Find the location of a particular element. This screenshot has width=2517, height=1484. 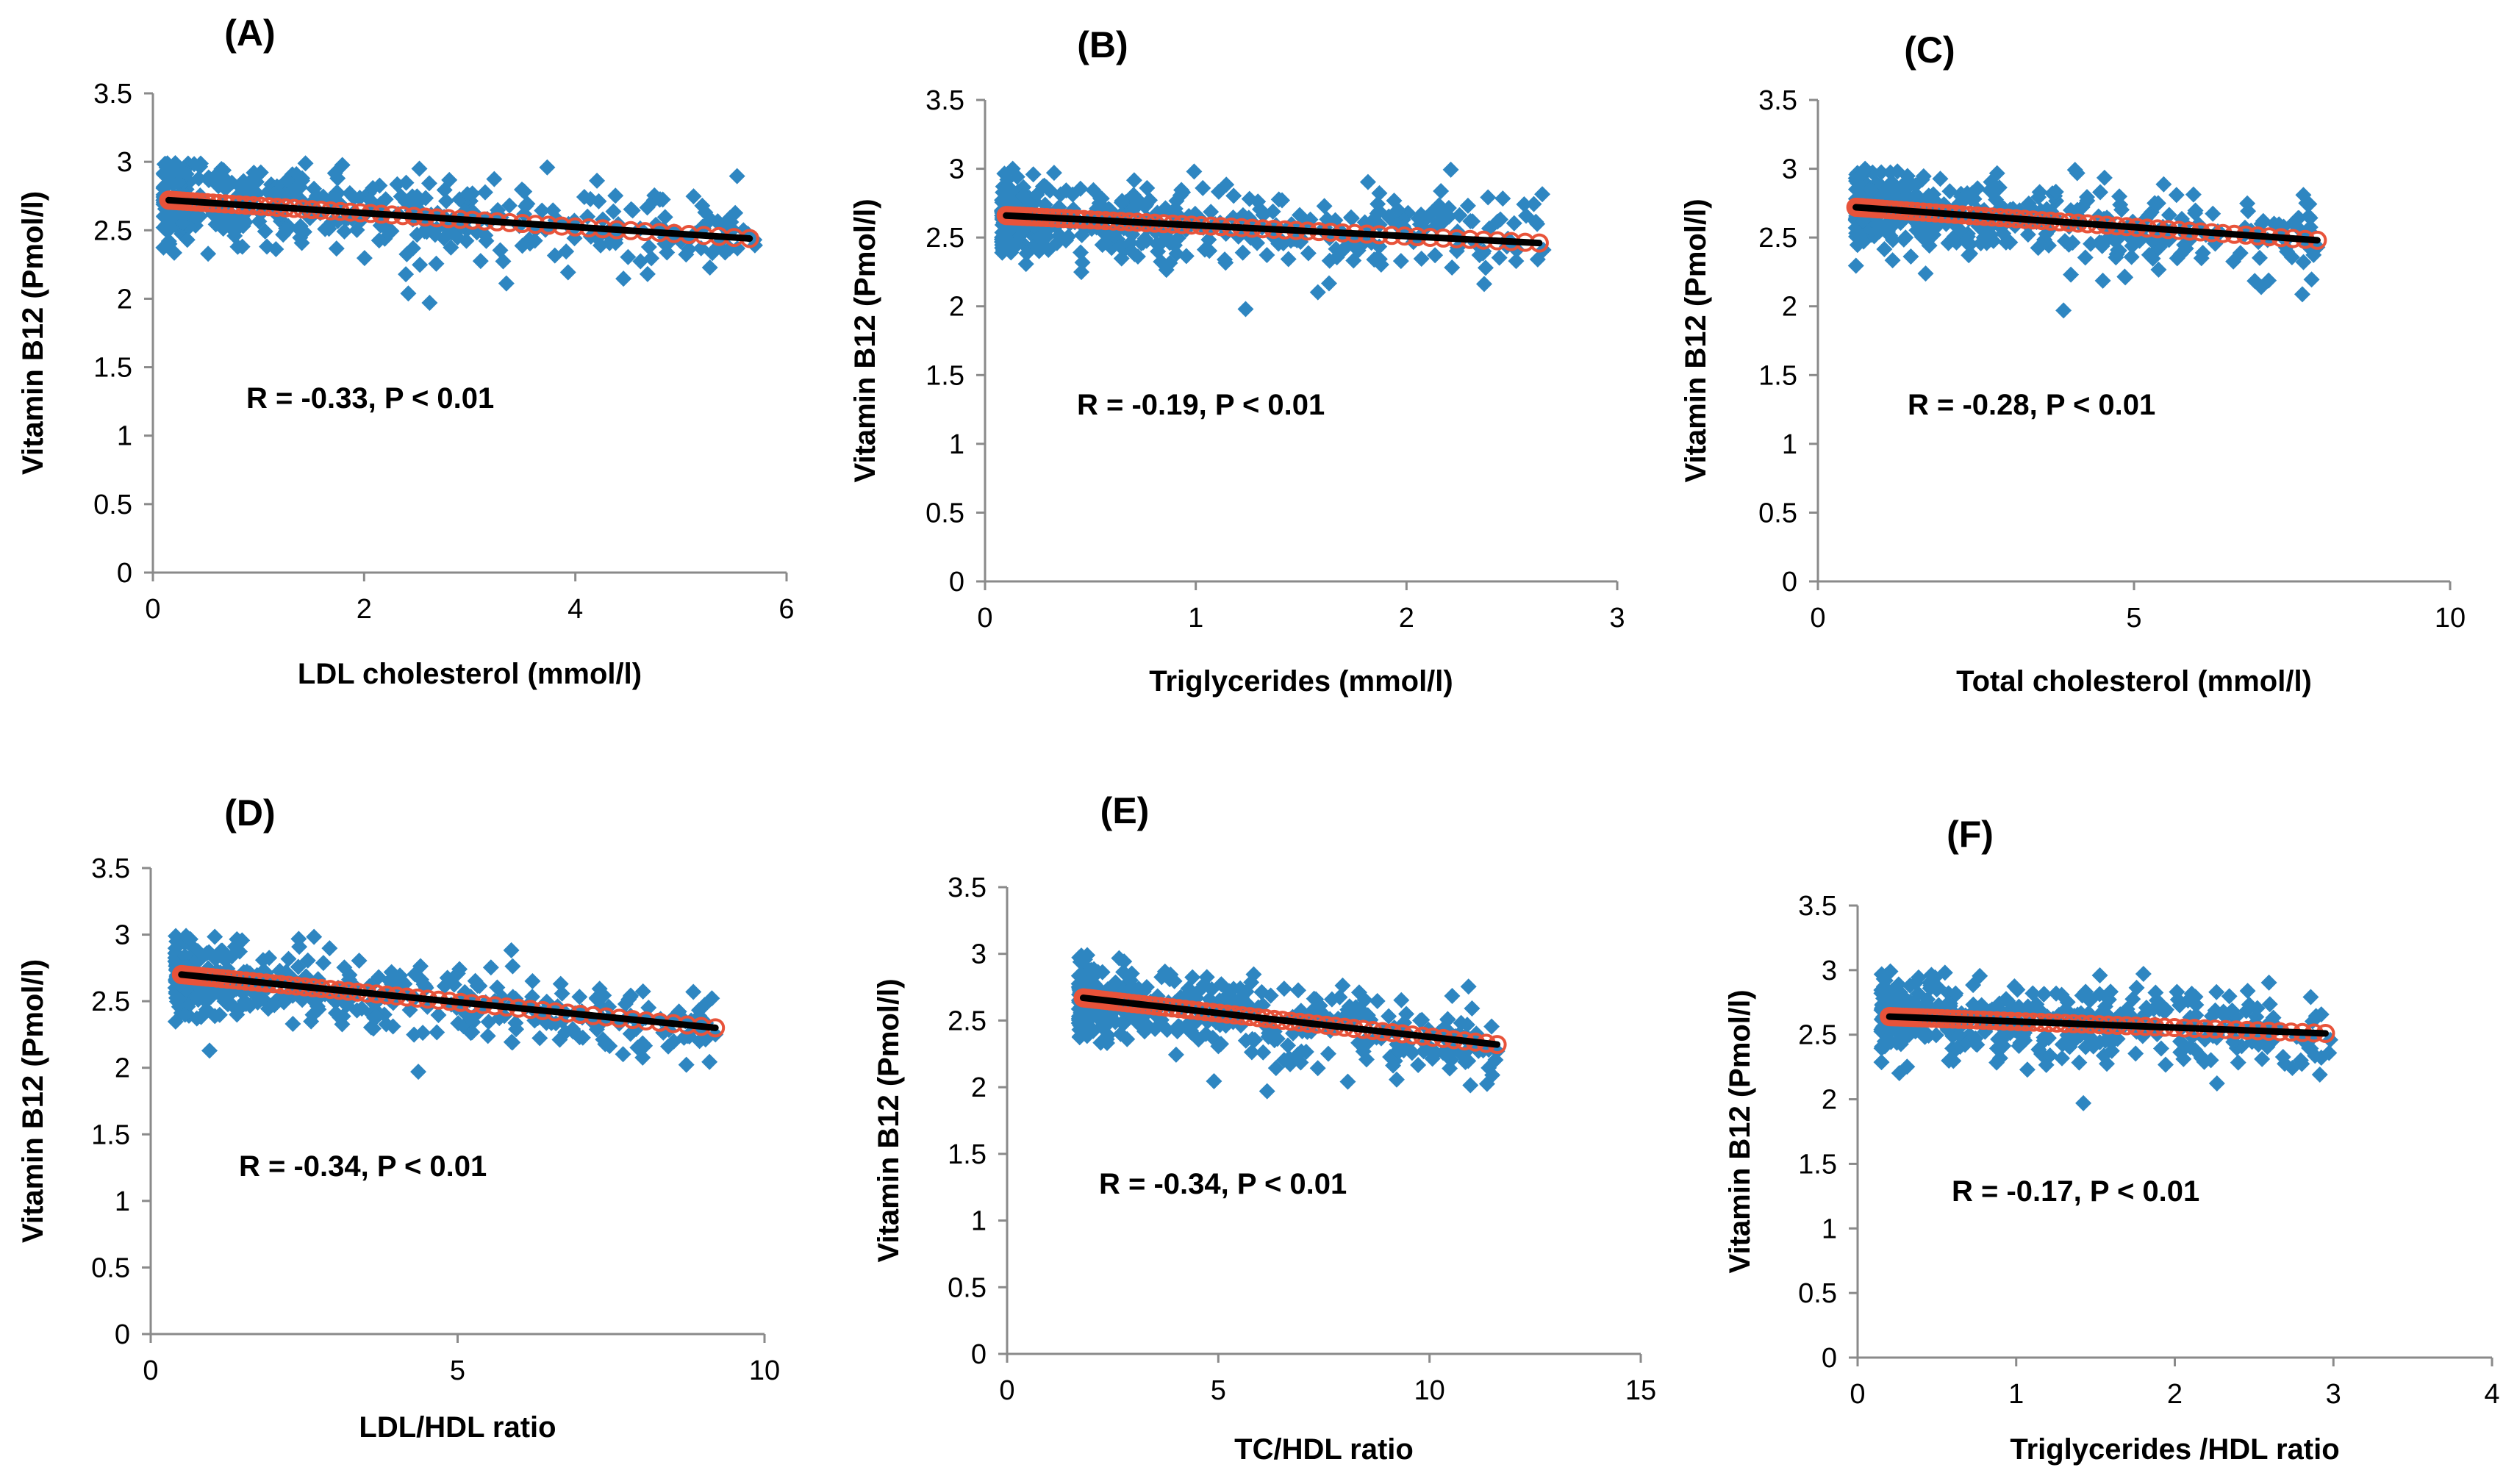

x-tick-label: 2 is located at coordinates (364, 610).